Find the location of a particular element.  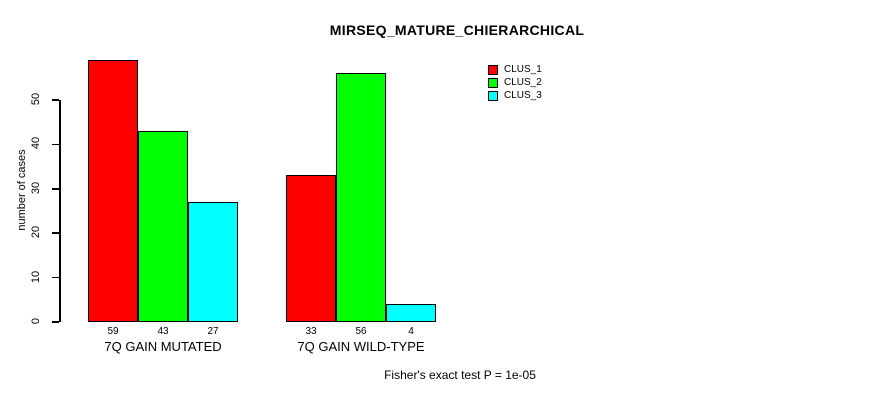

legend-label-clus-1: CLUS_1 is located at coordinates (523, 69).